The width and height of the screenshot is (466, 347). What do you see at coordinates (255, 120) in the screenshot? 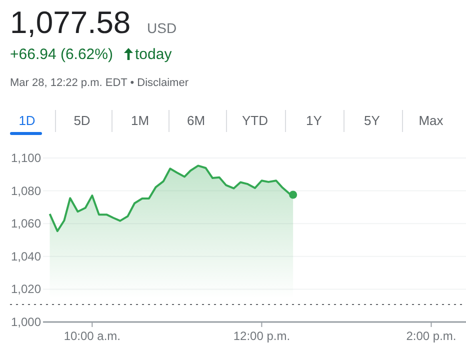
I see `text: YTD` at bounding box center [255, 120].